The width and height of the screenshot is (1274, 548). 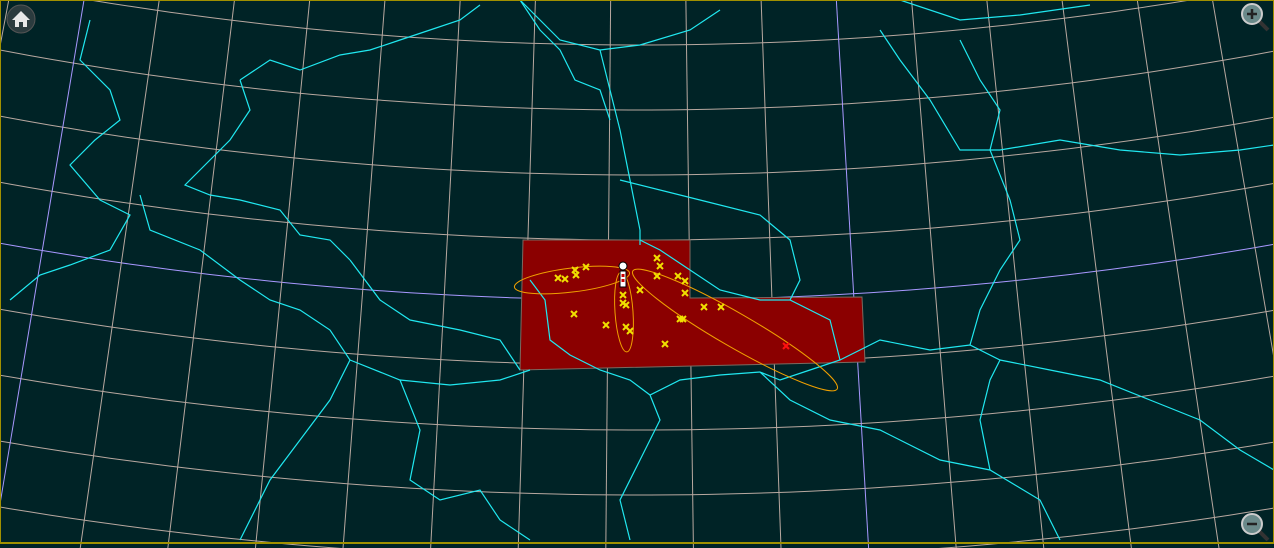 I want to click on station-icon, so click(x=623, y=274).